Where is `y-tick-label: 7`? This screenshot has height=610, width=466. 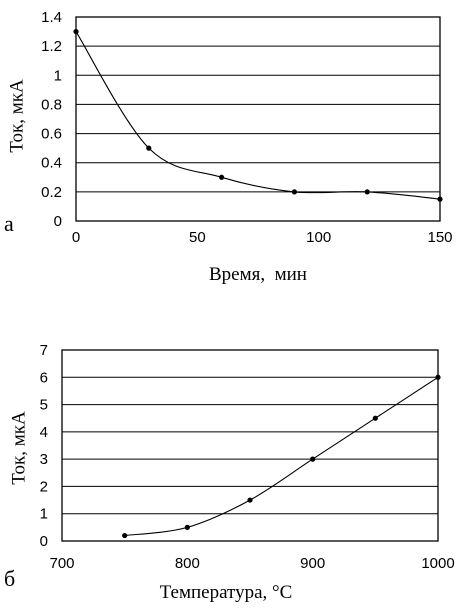
y-tick-label: 7 is located at coordinates (44, 350).